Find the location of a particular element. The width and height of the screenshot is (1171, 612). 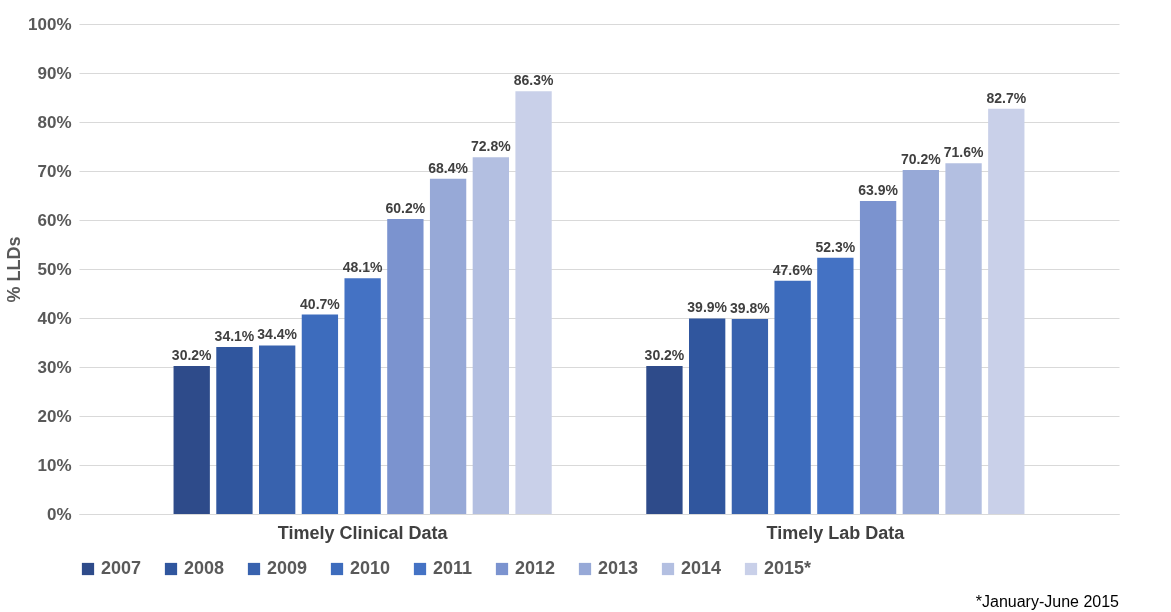

data-label: 39.9% is located at coordinates (707, 307).